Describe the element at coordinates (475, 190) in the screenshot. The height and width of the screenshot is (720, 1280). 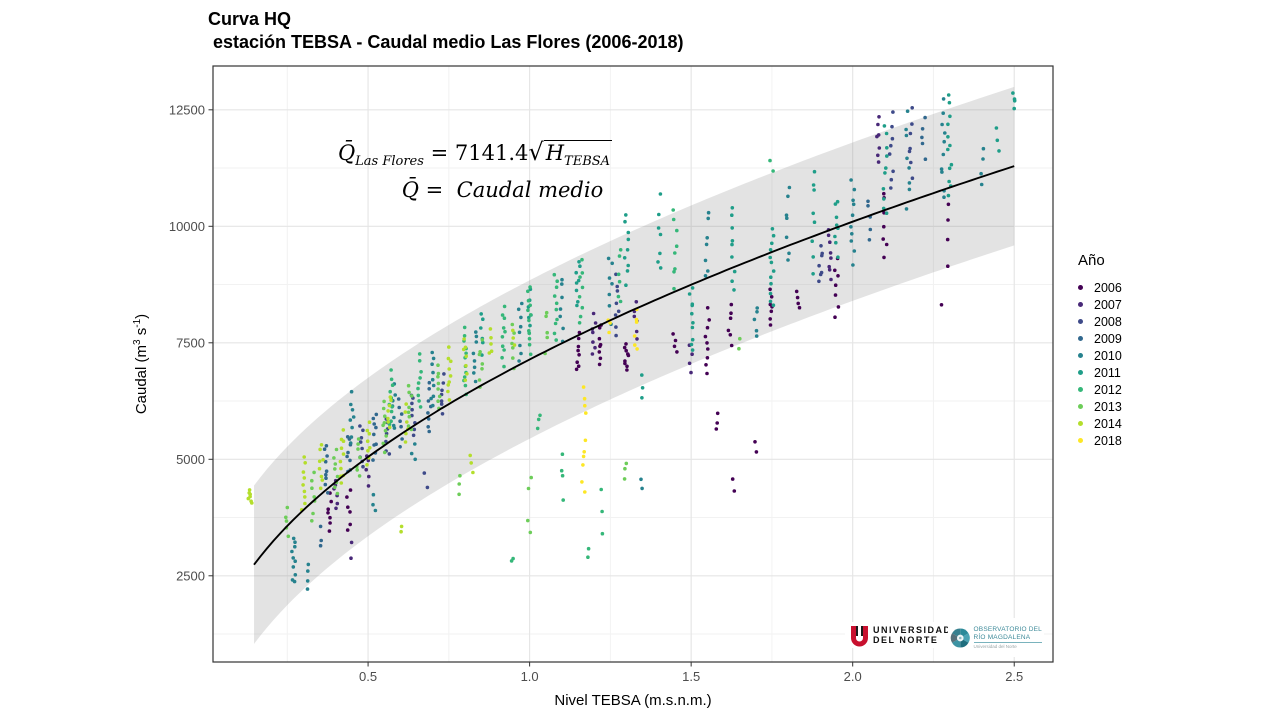
I see `equation-line2: Q̄ = Caudal medio` at that location.